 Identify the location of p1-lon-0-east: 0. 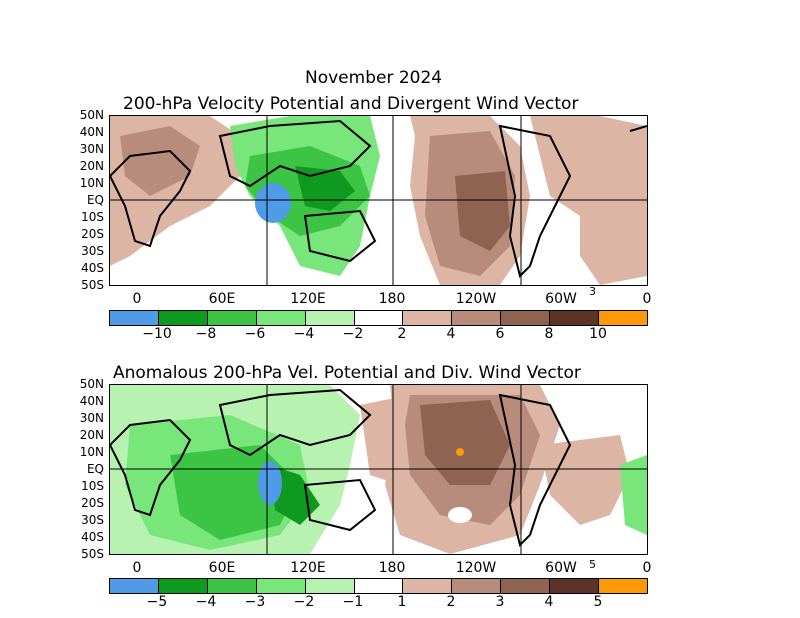
(647, 299).